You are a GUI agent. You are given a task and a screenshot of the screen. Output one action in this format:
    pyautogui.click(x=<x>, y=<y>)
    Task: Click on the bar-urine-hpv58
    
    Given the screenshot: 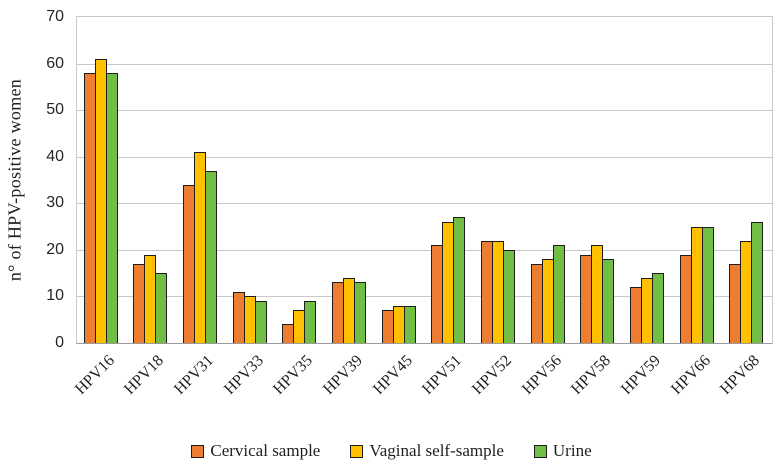 What is the action you would take?
    pyautogui.click(x=608, y=301)
    